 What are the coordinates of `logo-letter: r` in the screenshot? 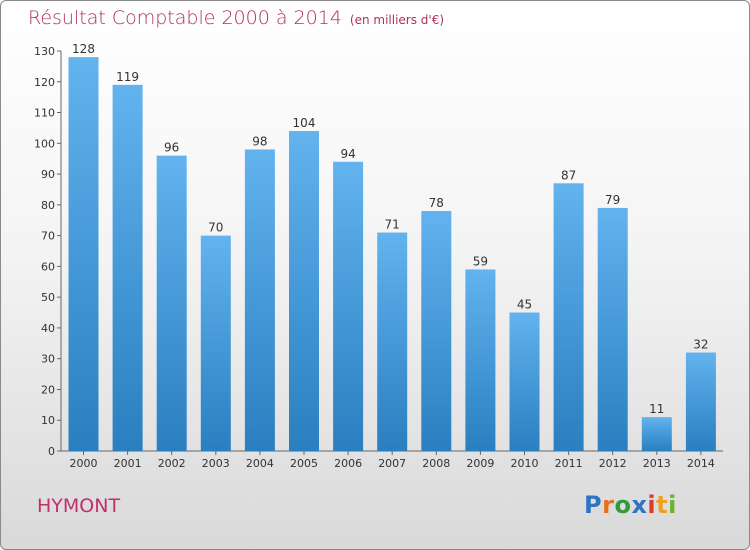 It's located at (608, 505).